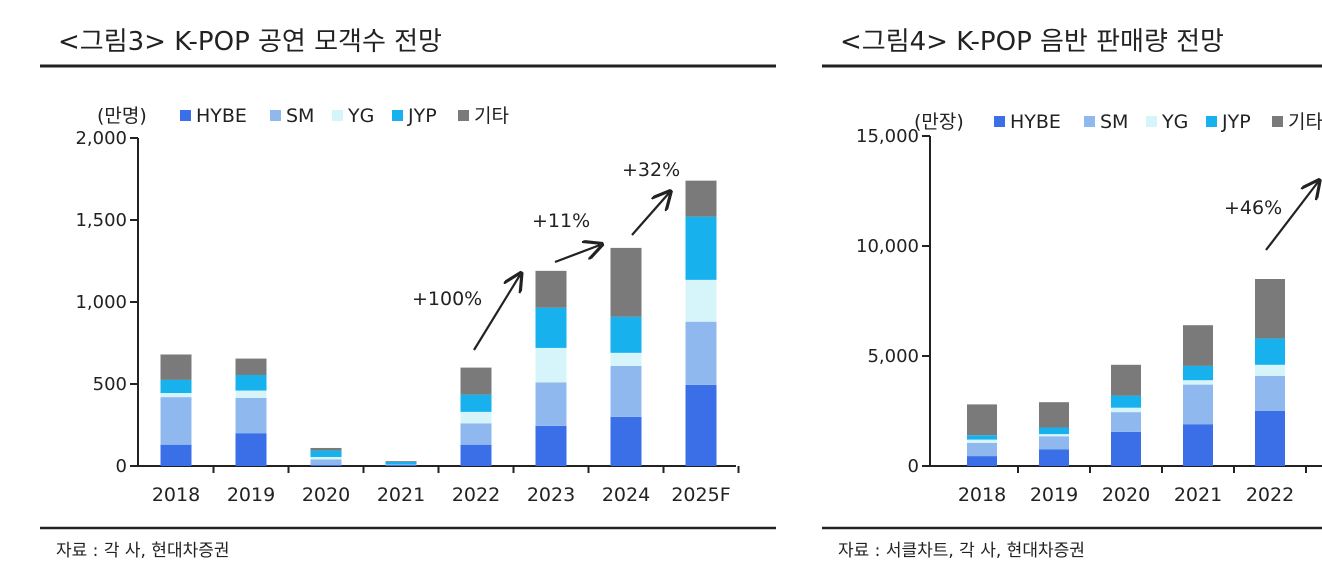  What do you see at coordinates (626, 282) in the screenshot?
I see `bar-other-2024` at bounding box center [626, 282].